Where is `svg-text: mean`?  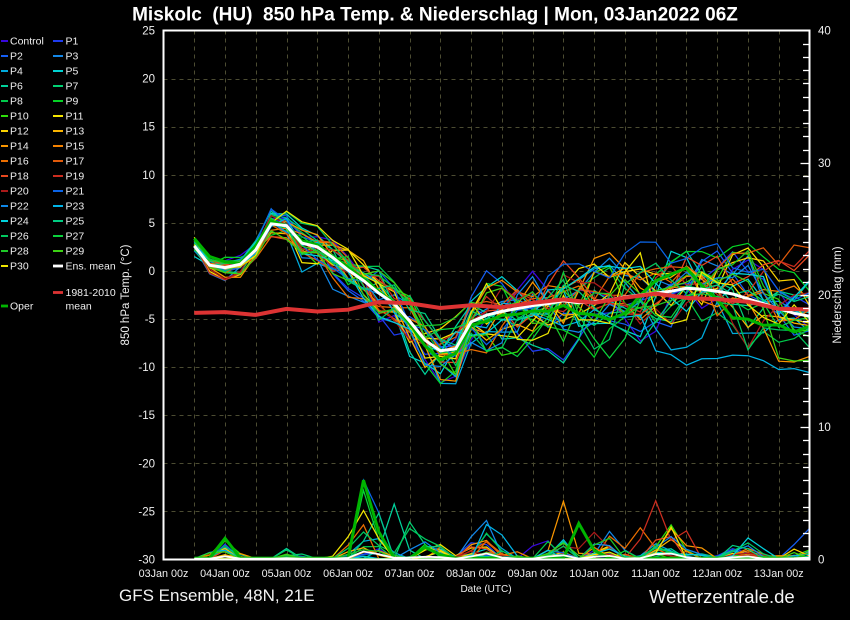
svg-text: mean is located at coordinates (79, 307).